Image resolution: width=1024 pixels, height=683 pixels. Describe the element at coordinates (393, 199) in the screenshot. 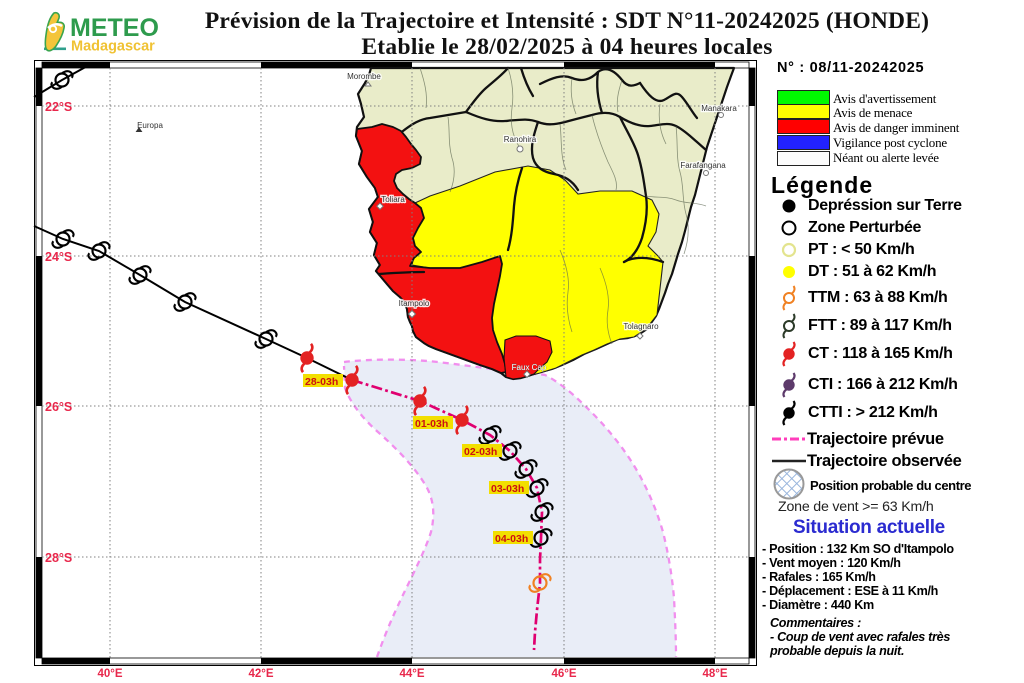

I see `svg-text: Toliara` at that location.